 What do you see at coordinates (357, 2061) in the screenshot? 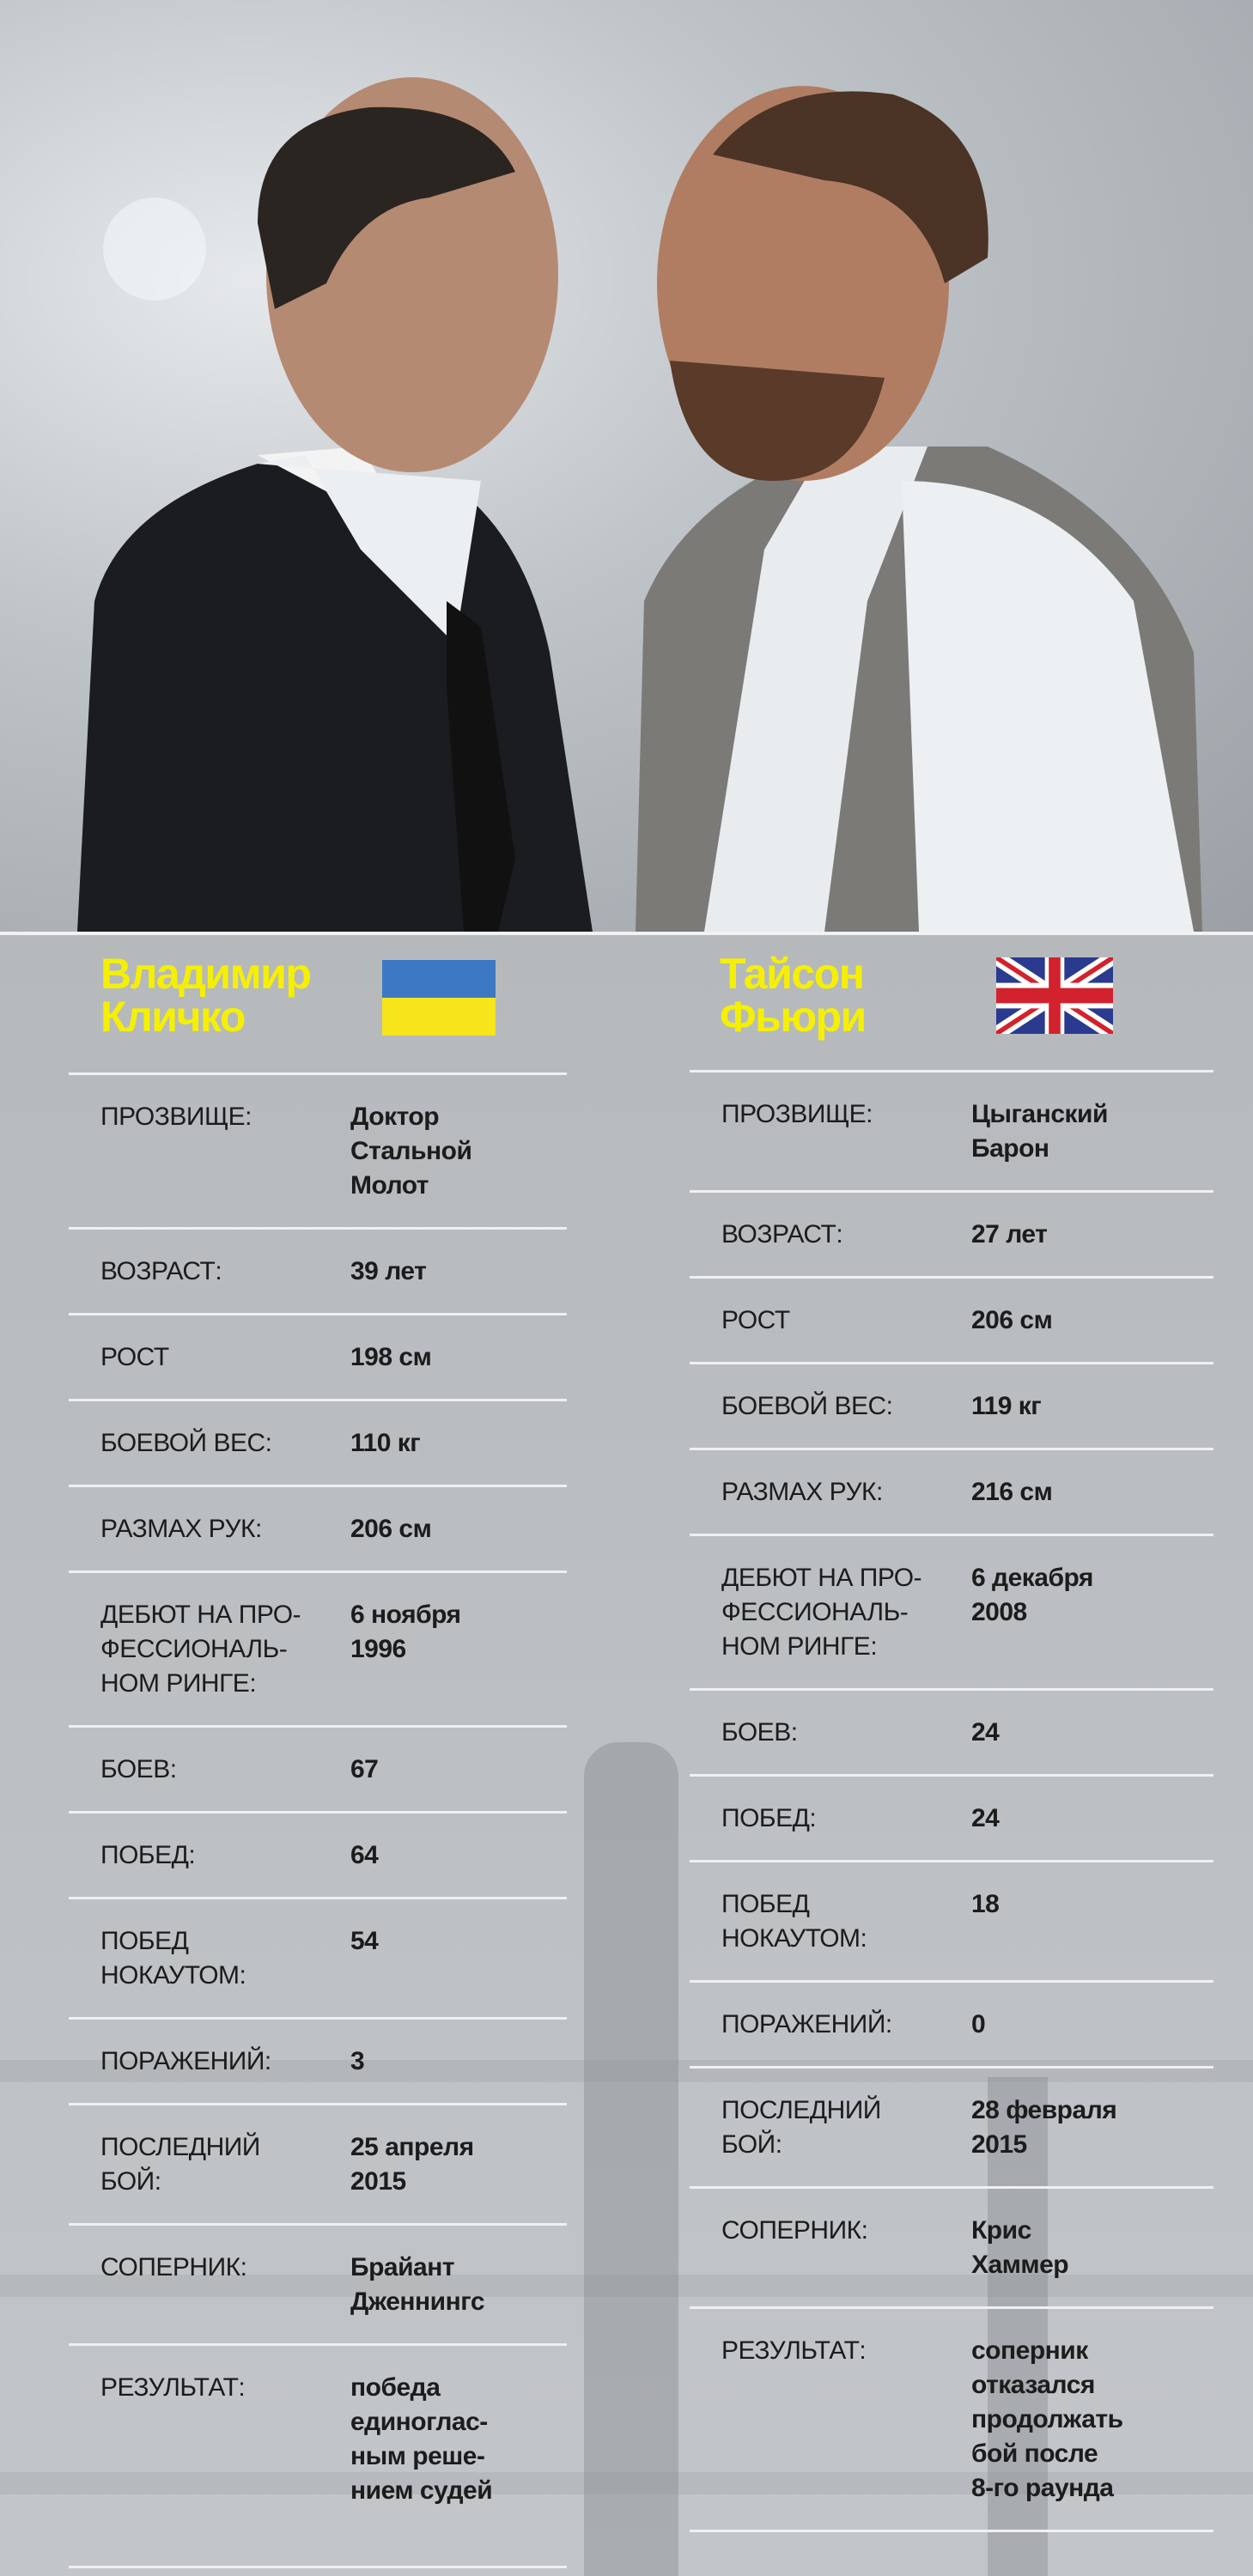
I see `stat-value: 3` at bounding box center [357, 2061].